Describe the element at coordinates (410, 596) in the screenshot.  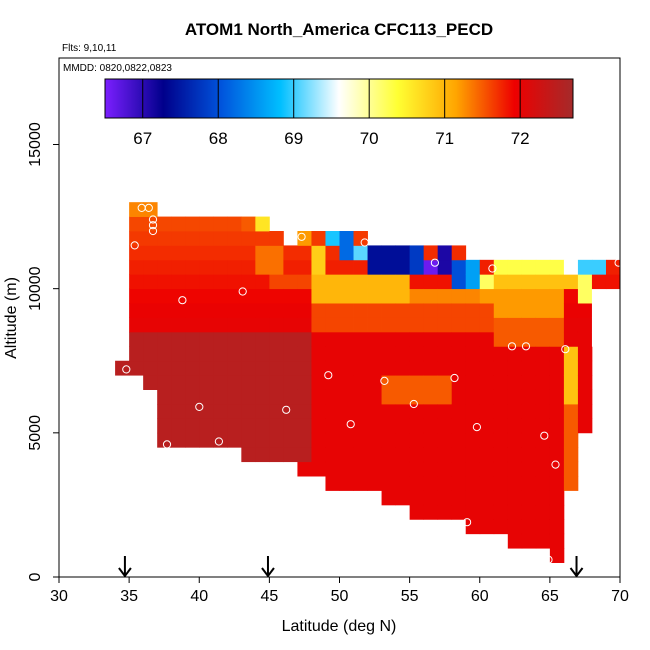
I see `x-tick-label: 55` at that location.